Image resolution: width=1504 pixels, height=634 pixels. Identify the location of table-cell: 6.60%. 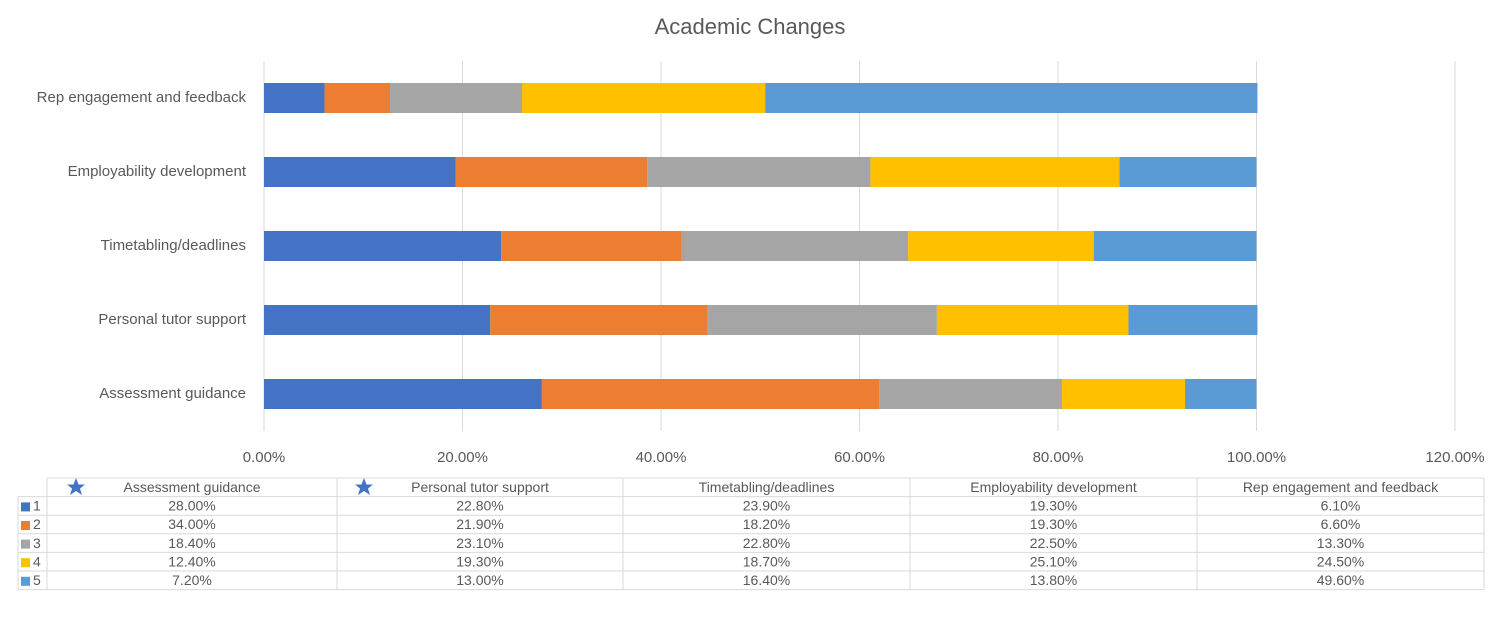
(1341, 524).